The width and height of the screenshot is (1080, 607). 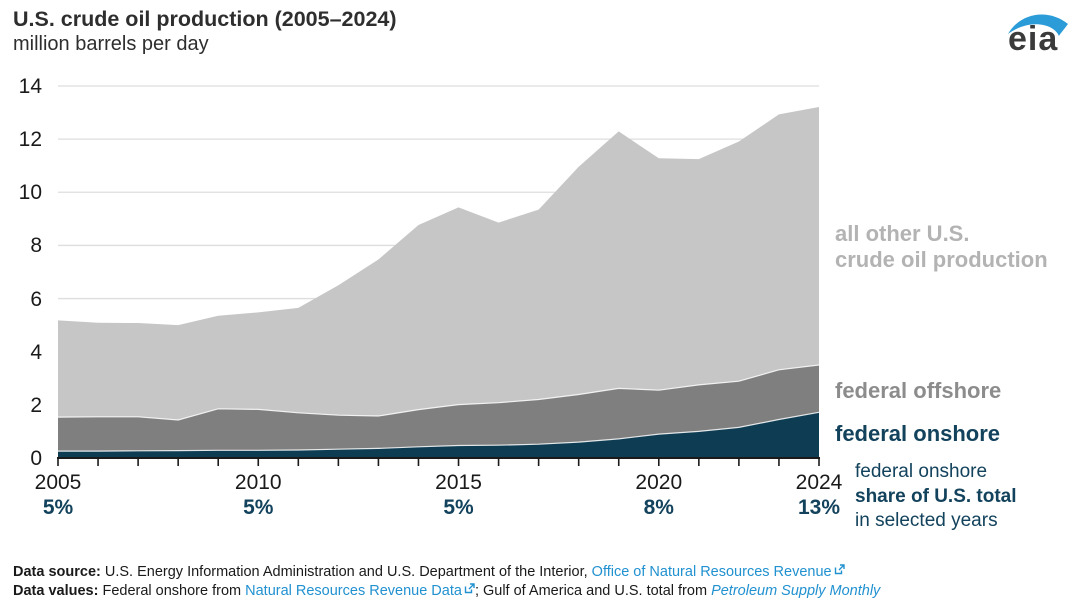 I want to click on data-values-label: Data values:, so click(x=56, y=591).